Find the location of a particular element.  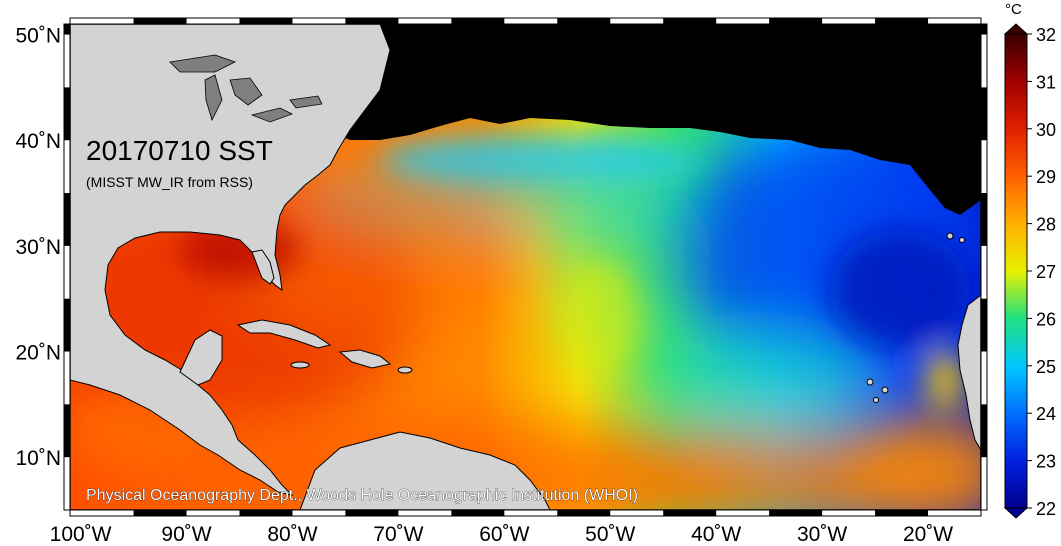

yucatan-land is located at coordinates (201, 357).